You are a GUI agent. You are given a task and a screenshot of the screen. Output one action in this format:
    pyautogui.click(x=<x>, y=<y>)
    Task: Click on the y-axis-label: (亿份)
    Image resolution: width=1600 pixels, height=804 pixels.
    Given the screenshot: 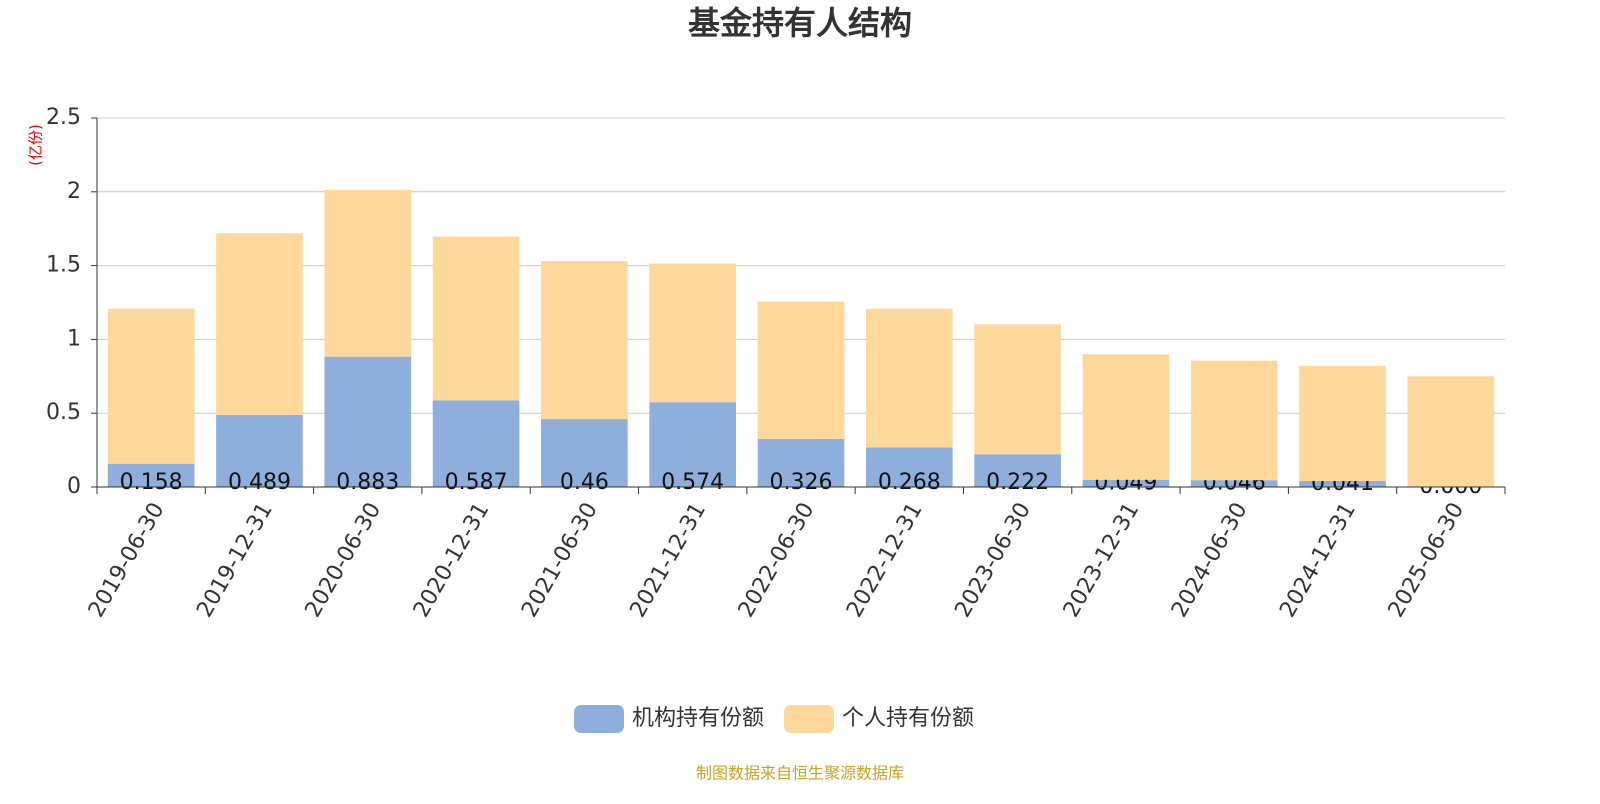 What is the action you would take?
    pyautogui.click(x=36, y=145)
    